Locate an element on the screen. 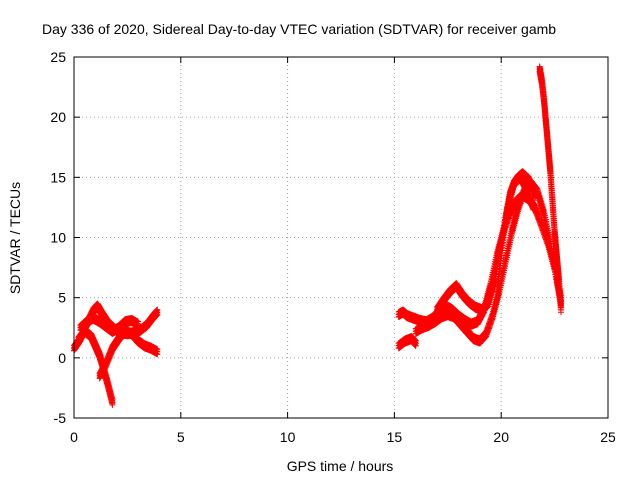  series-sat-c is located at coordinates (109, 324).